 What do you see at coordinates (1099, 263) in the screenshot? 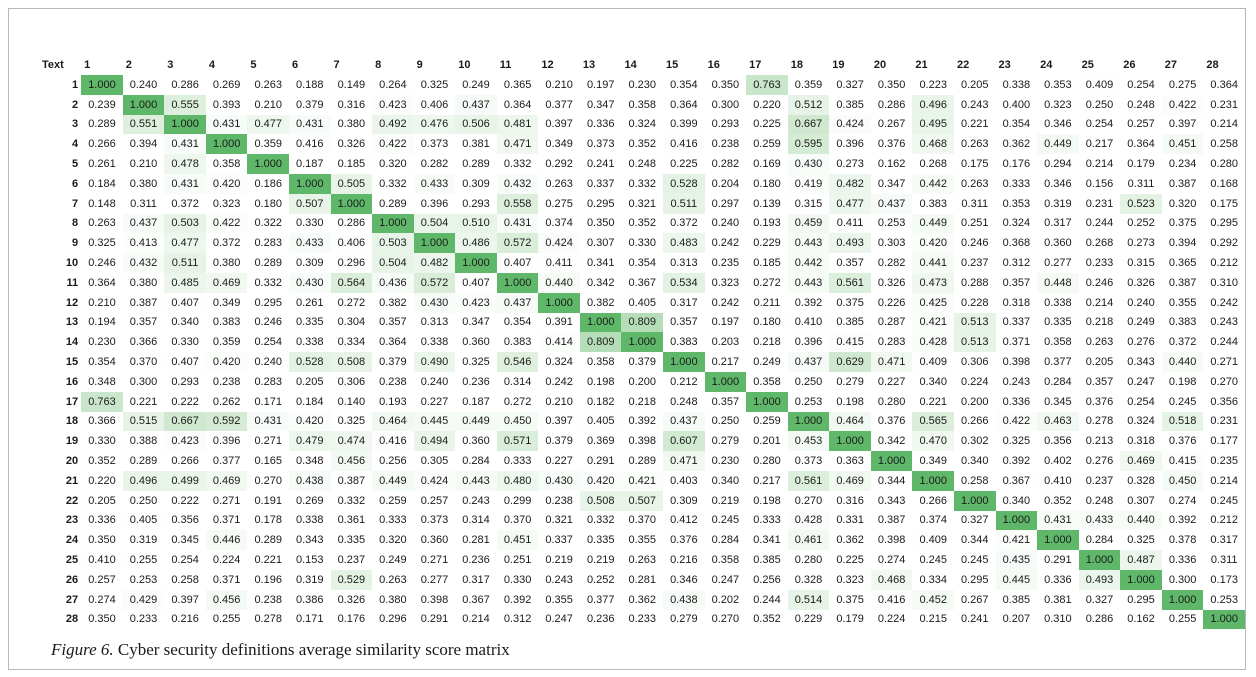
I see `matrix-cell: 0.233` at bounding box center [1099, 263].